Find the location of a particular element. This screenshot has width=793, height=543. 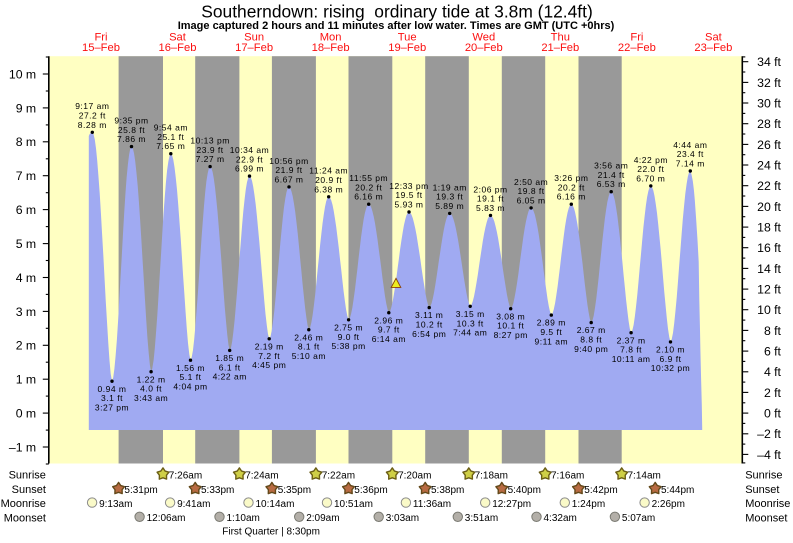

svg-text: 28 is located at coordinates (764, 124).